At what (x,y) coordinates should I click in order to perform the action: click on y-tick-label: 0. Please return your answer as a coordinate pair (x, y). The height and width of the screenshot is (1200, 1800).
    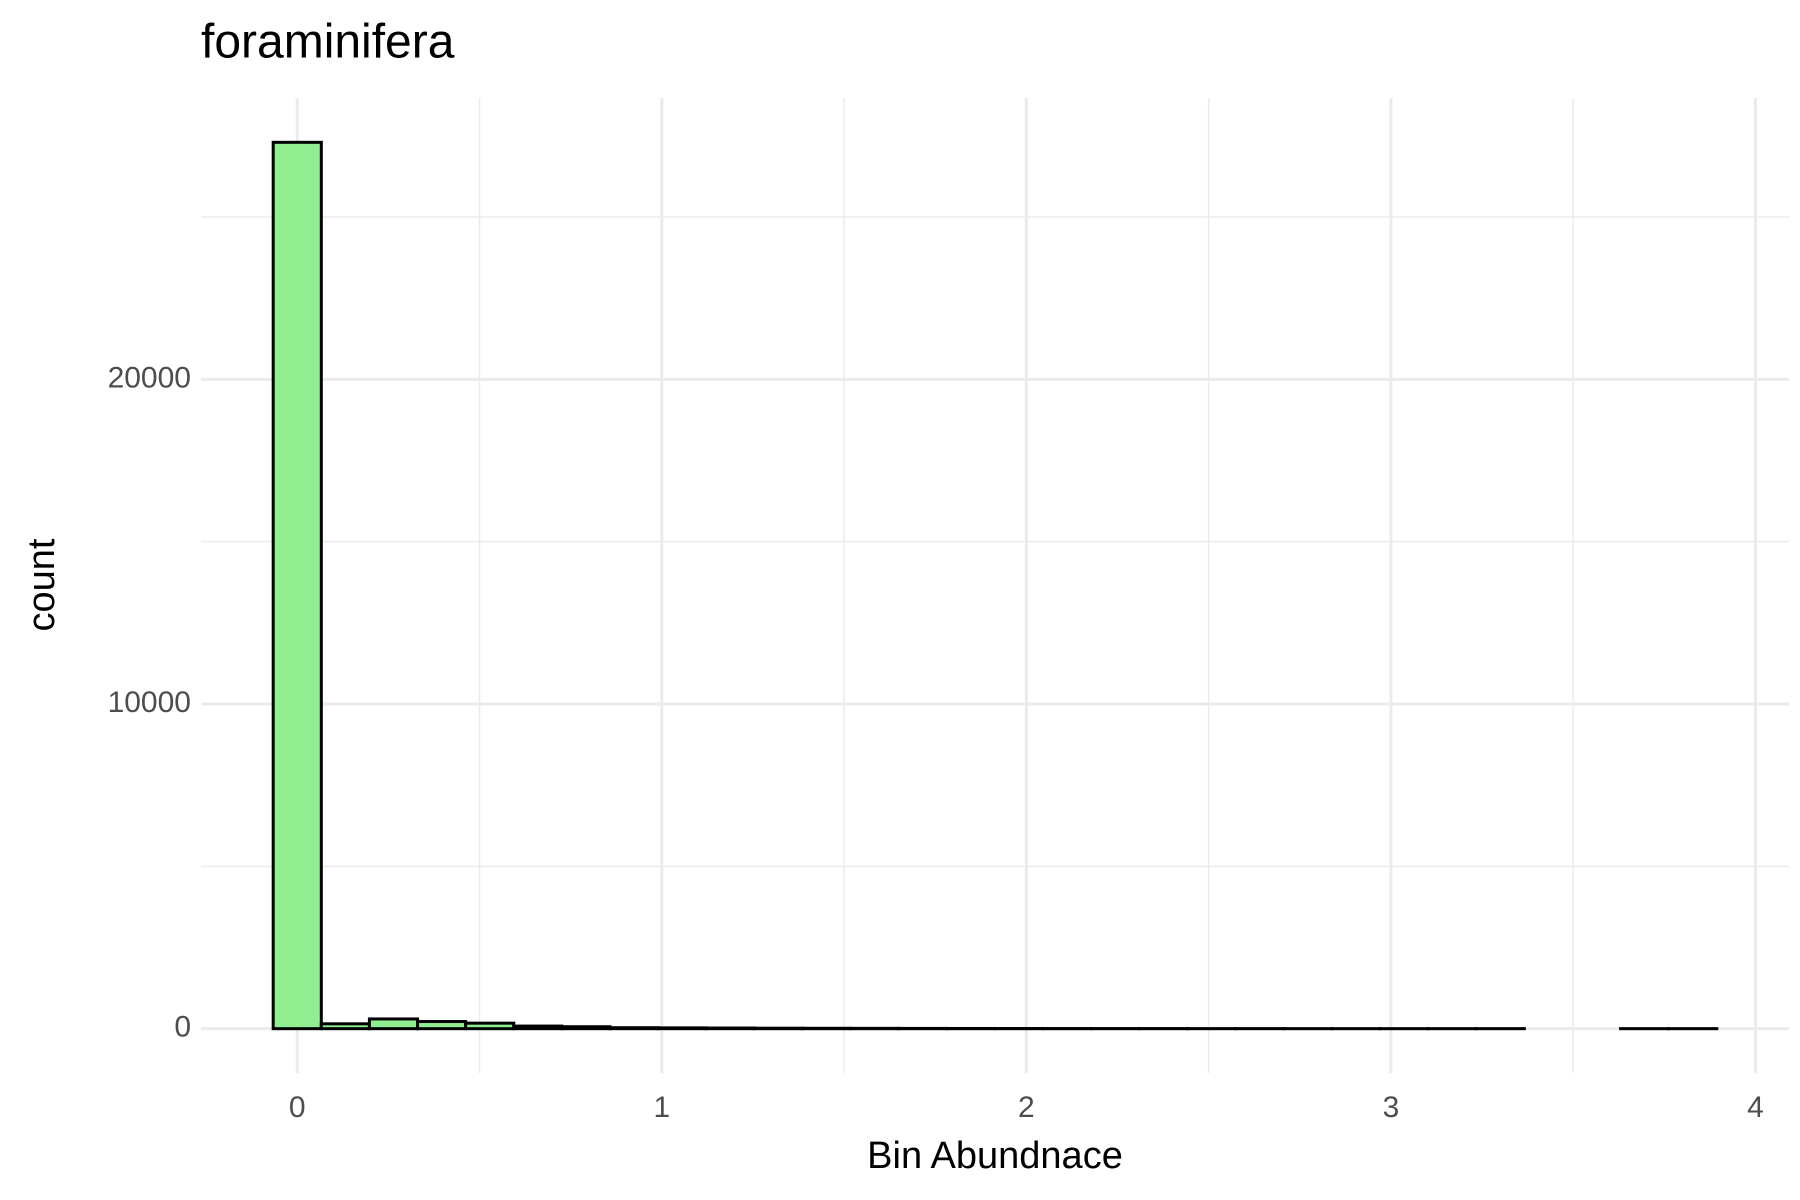
    Looking at the image, I should click on (182, 1027).